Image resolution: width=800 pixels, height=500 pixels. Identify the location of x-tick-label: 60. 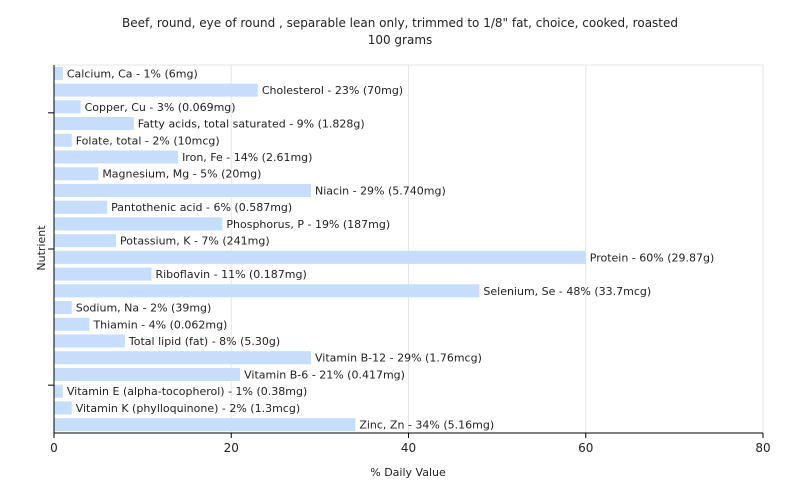
(585, 448).